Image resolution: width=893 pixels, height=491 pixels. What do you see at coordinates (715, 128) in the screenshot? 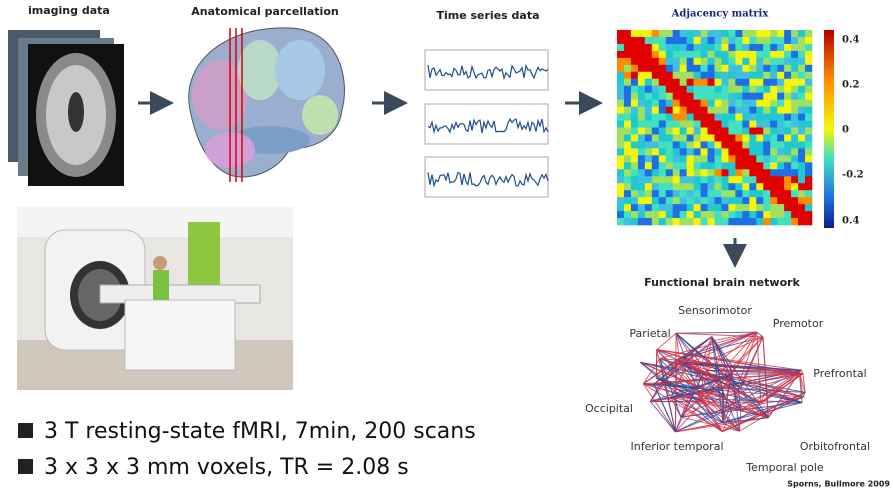
I see `adjacency-matrix` at bounding box center [715, 128].